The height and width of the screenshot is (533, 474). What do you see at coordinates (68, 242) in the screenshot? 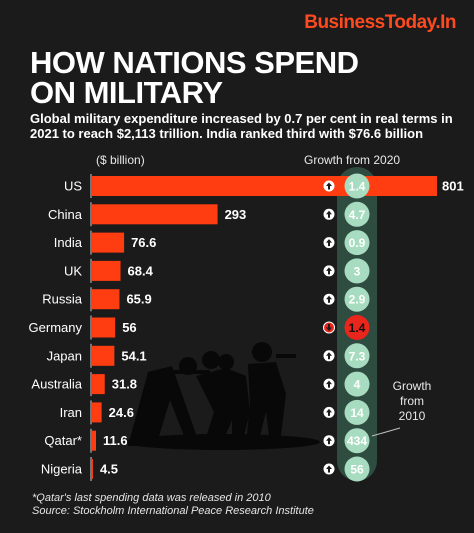
I see `category-label: India` at bounding box center [68, 242].